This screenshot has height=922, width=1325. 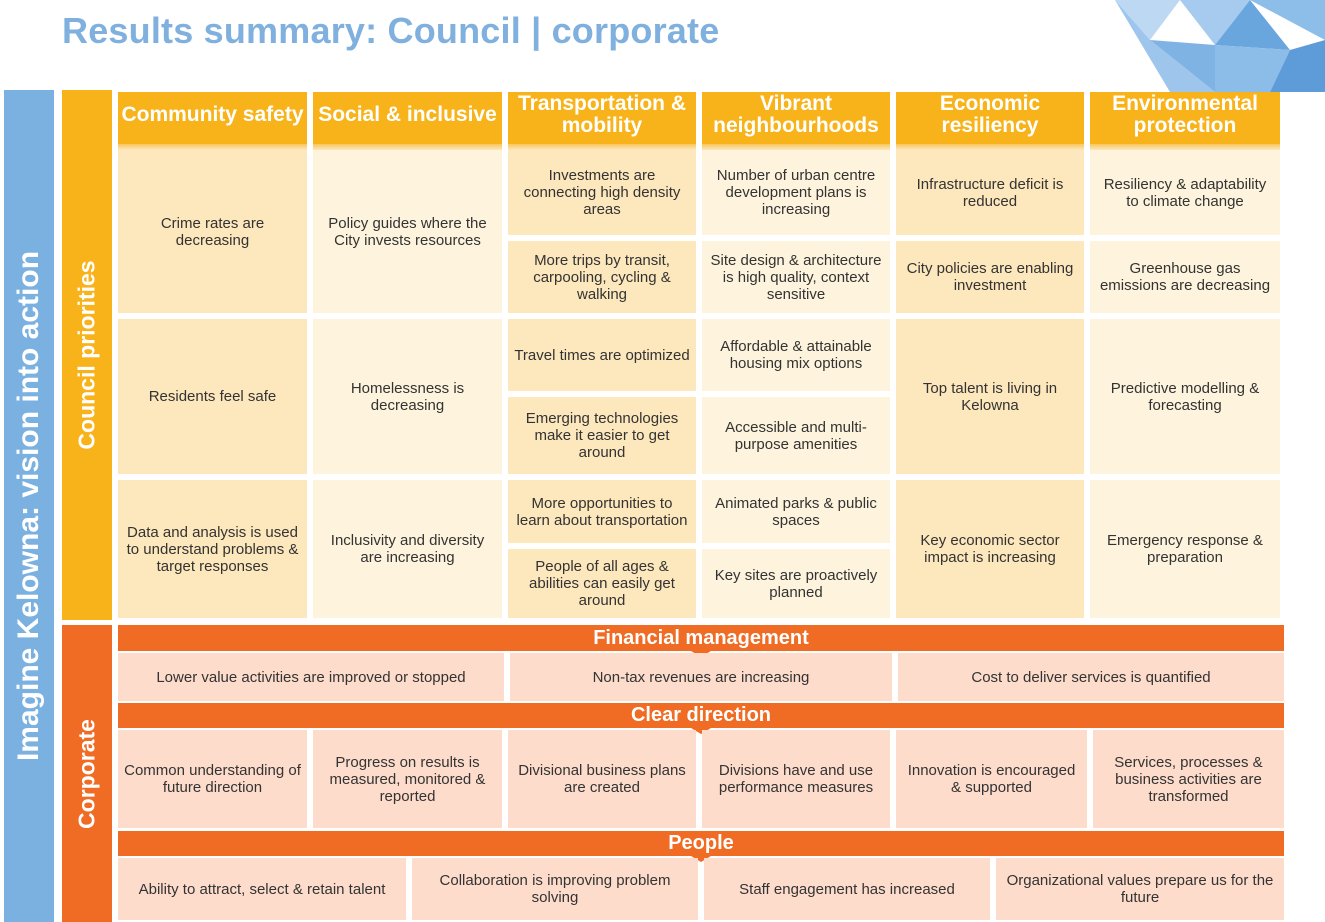 What do you see at coordinates (991, 779) in the screenshot?
I see `cell-innovation: Innovation is encouraged & supported` at bounding box center [991, 779].